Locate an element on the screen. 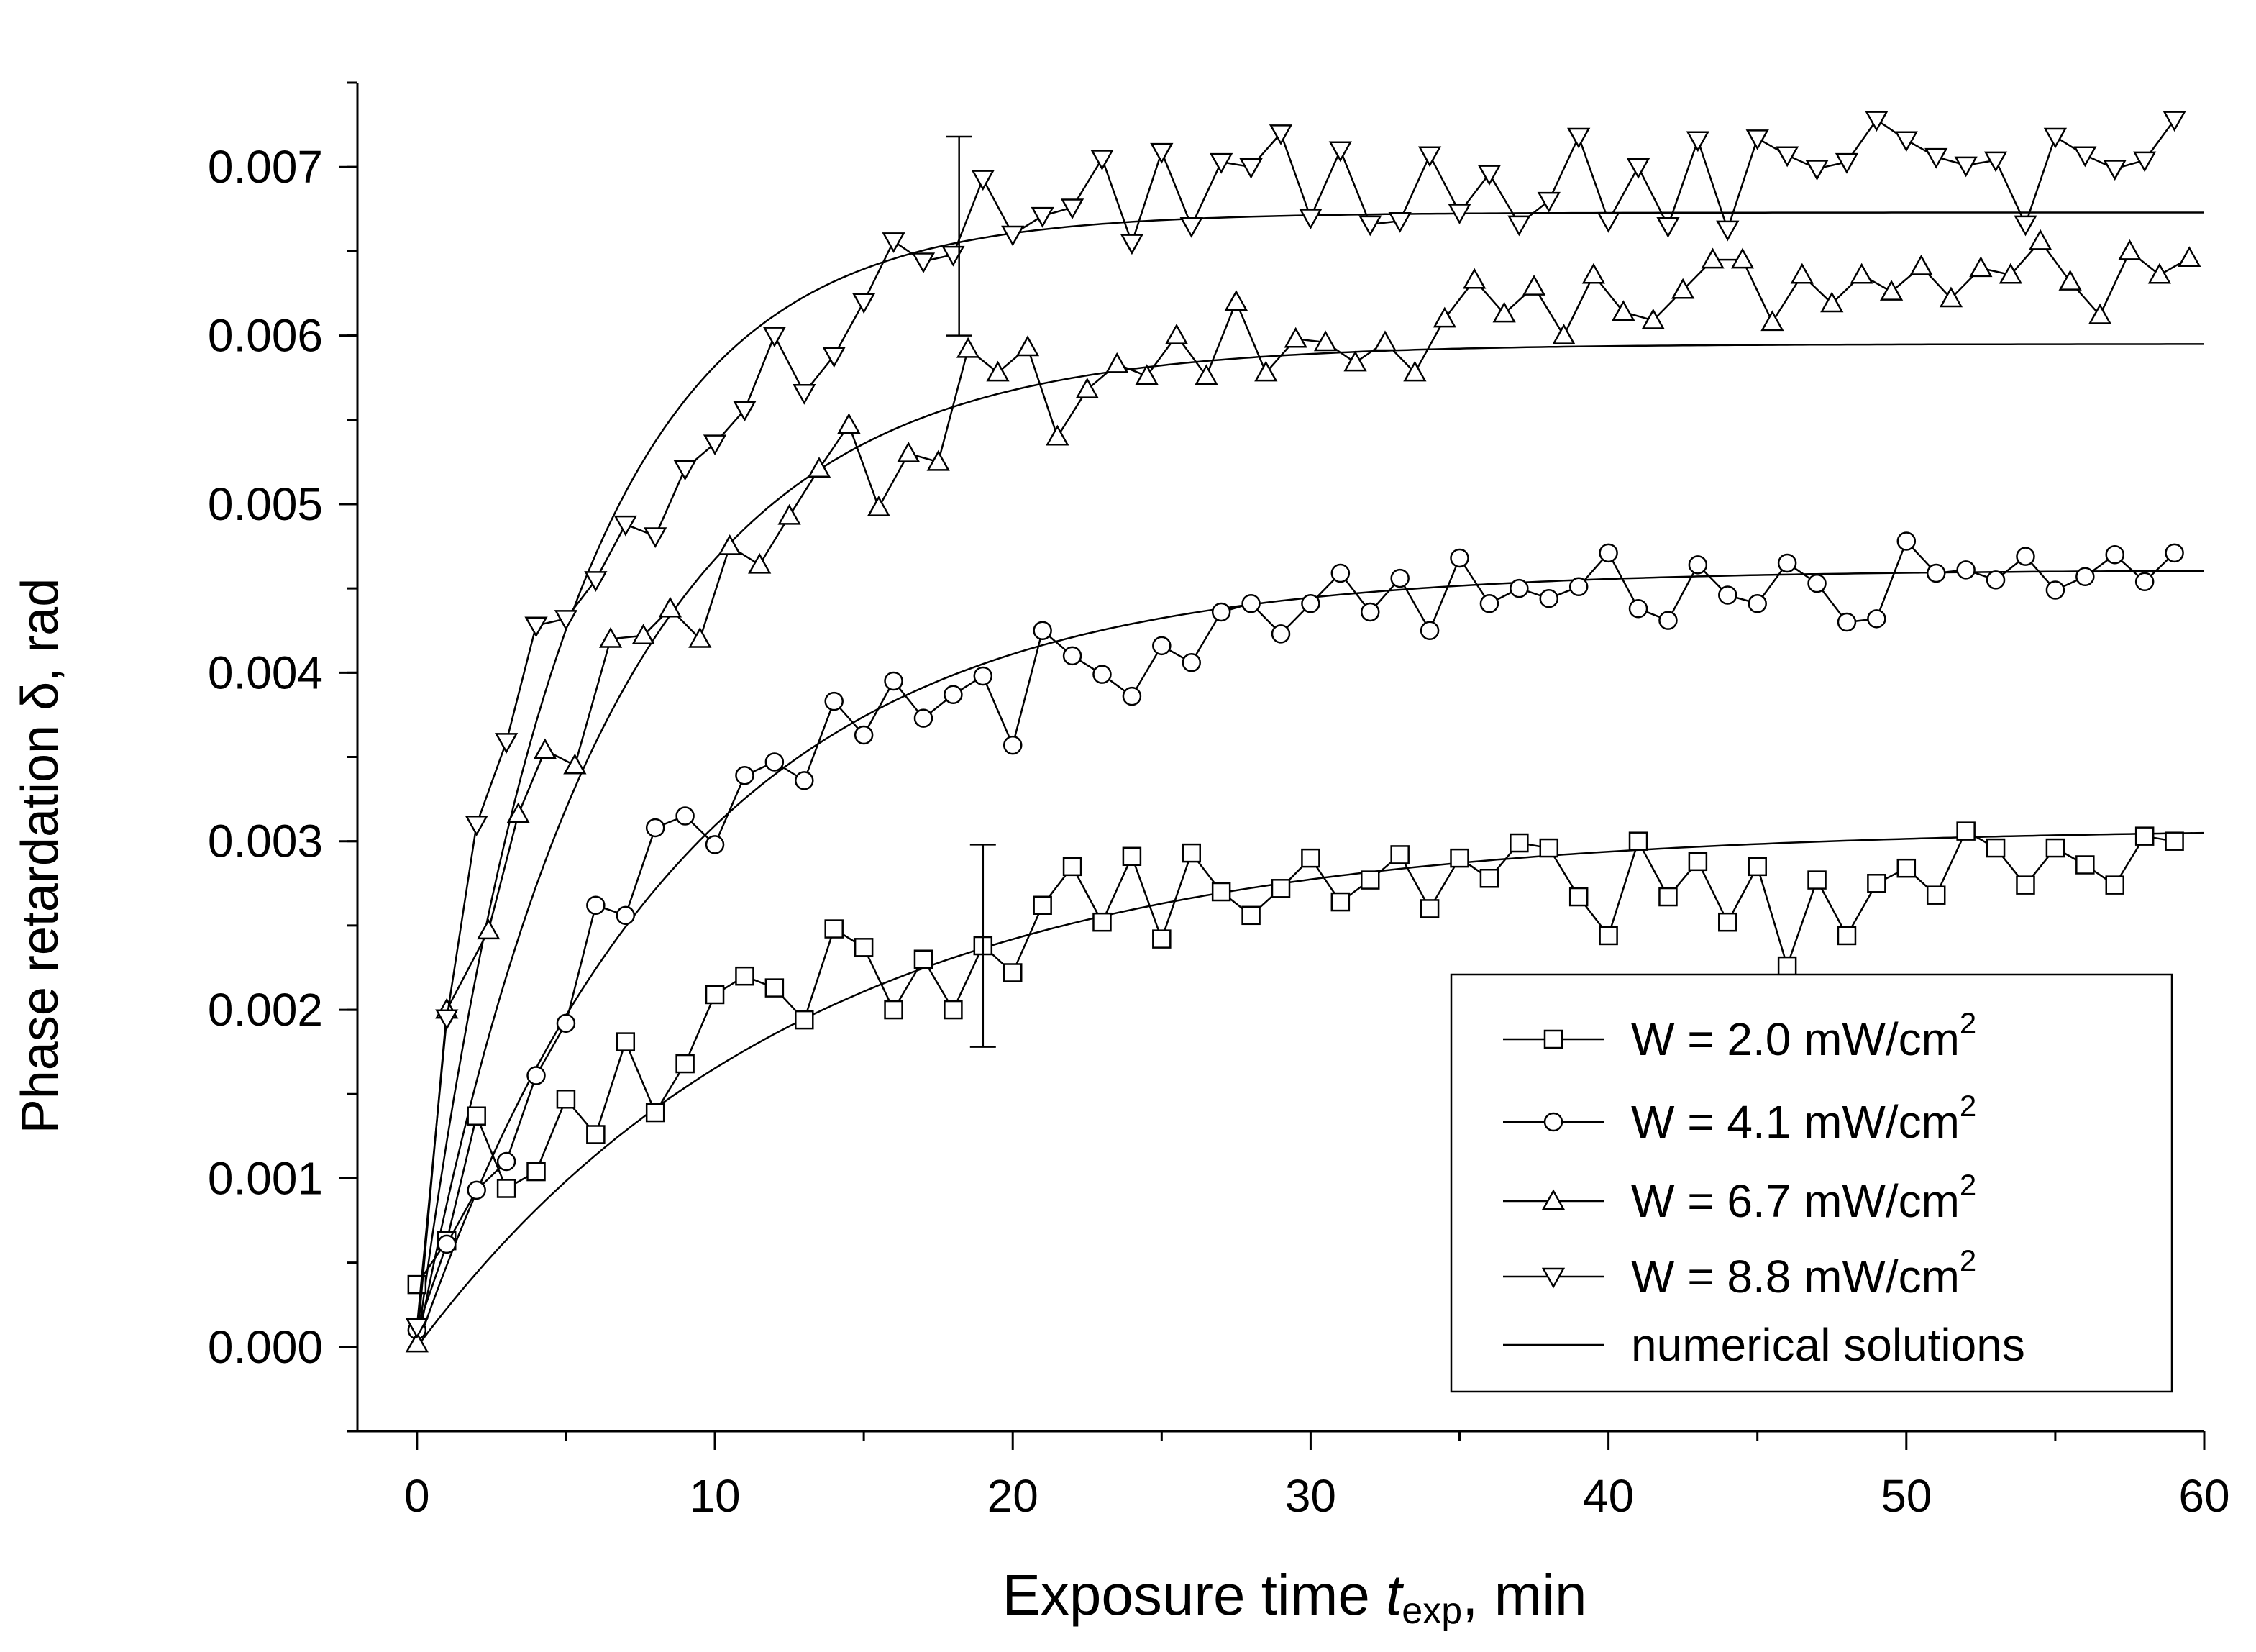 The height and width of the screenshot is (1652, 2256). legend-entry-fit: numerical solutions is located at coordinates (1764, 1345).